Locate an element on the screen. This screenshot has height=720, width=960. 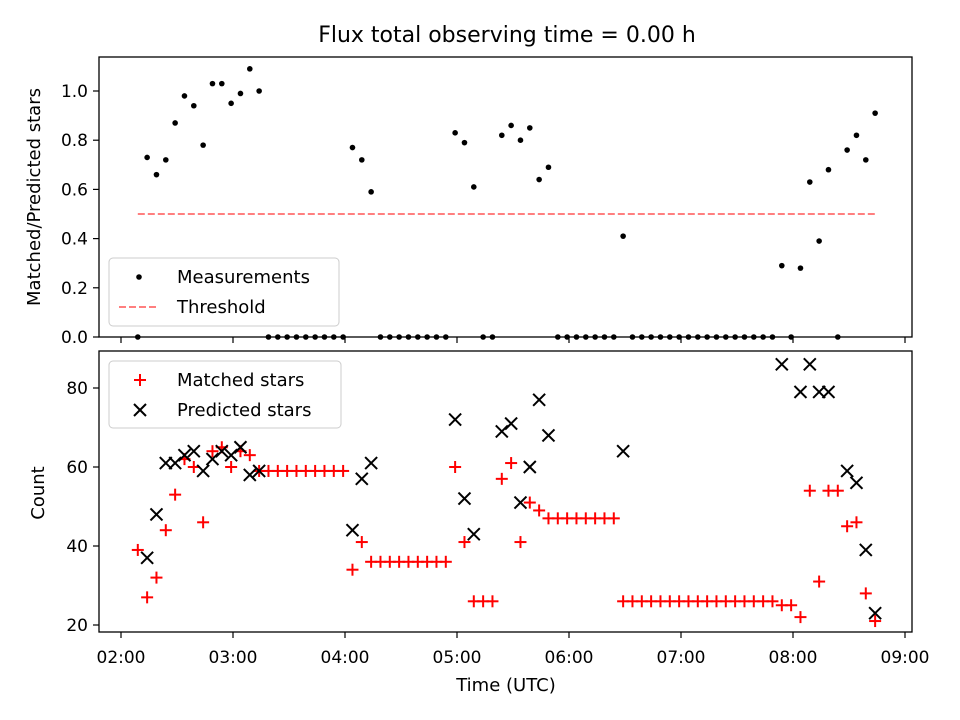
top-y-tick-label: 1.0 is located at coordinates (74, 92).